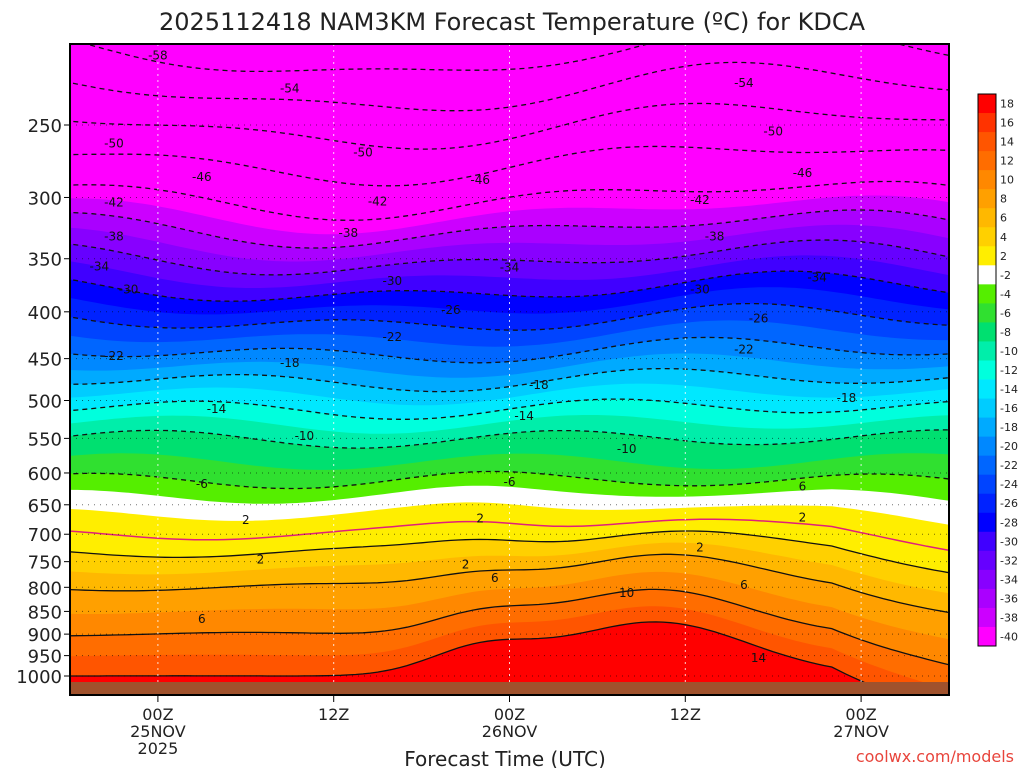 Image resolution: width=1024 pixels, height=768 pixels. What do you see at coordinates (1009, 389) in the screenshot?
I see `colorbar-label: -14` at bounding box center [1009, 389].